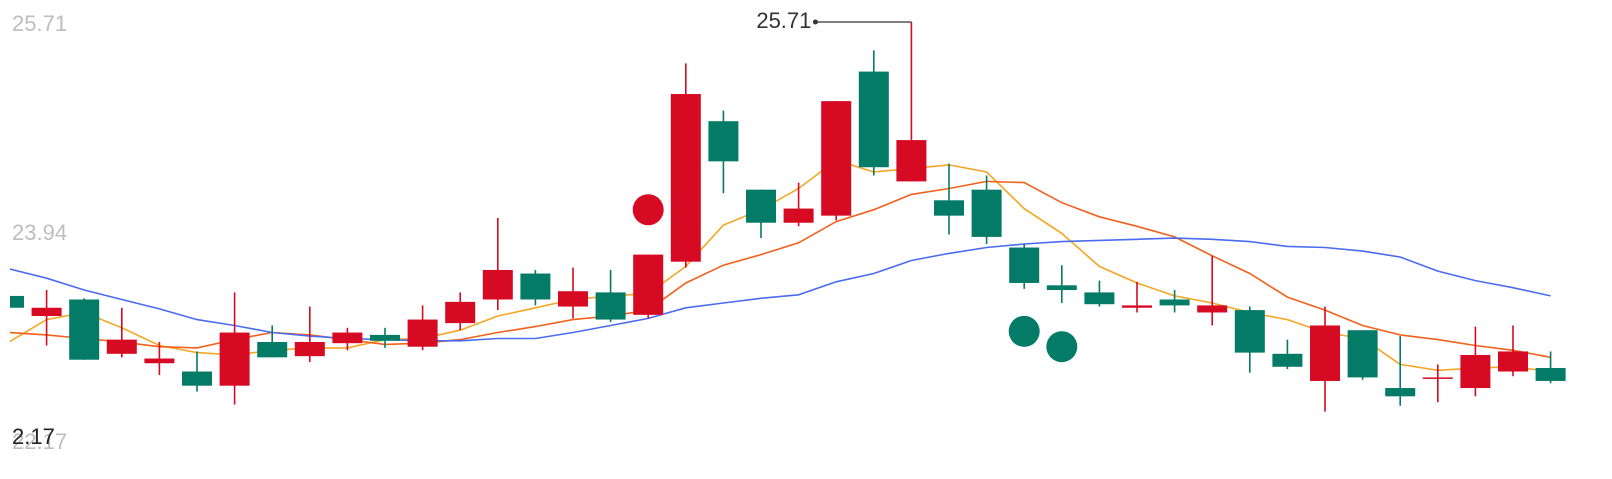  I want to click on y-tick-label: 22.17, so click(39, 441).